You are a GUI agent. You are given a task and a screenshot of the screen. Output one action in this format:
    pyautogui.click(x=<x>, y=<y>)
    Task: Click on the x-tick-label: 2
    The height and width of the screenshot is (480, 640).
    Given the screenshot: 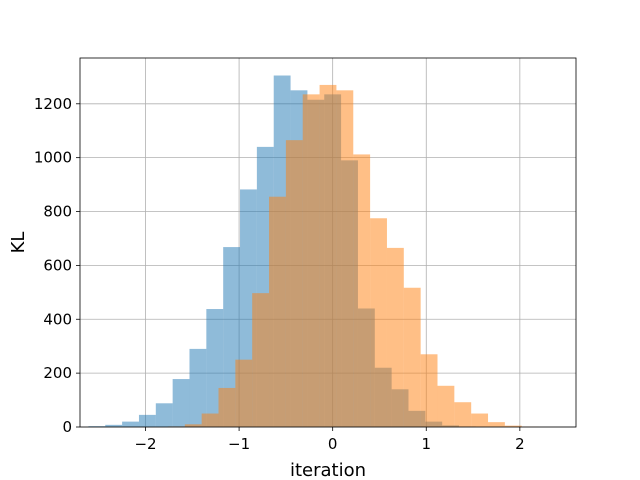 What is the action you would take?
    pyautogui.click(x=520, y=444)
    